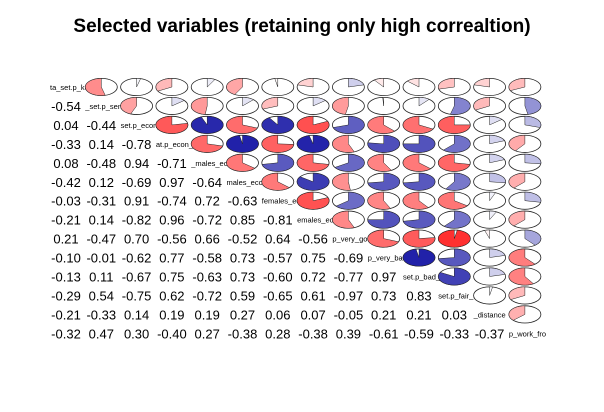 The width and height of the screenshot is (604, 412). Describe the element at coordinates (171, 277) in the screenshot. I see `correlation-value: 0.75` at that location.